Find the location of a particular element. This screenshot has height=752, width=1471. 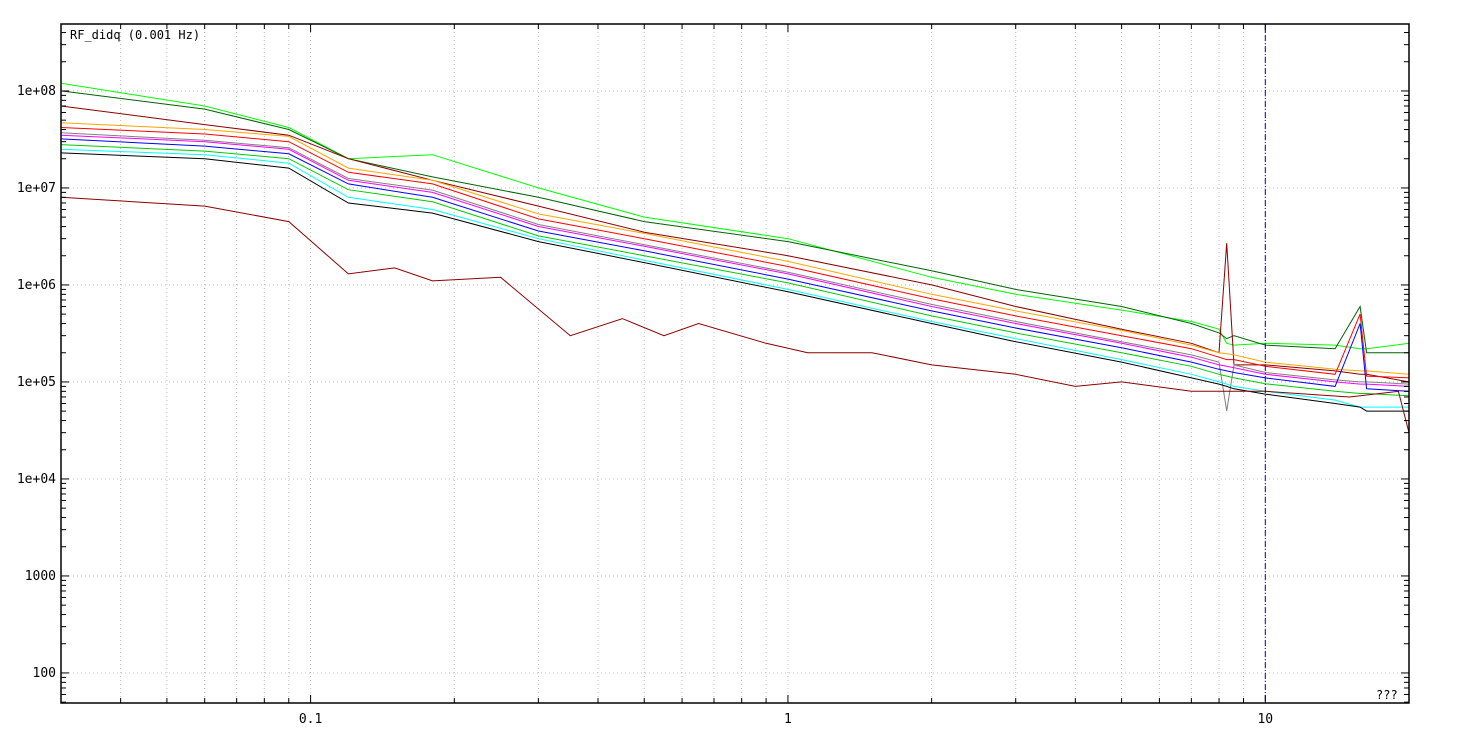

y-tick-label: 1e+06 is located at coordinates (36, 285).